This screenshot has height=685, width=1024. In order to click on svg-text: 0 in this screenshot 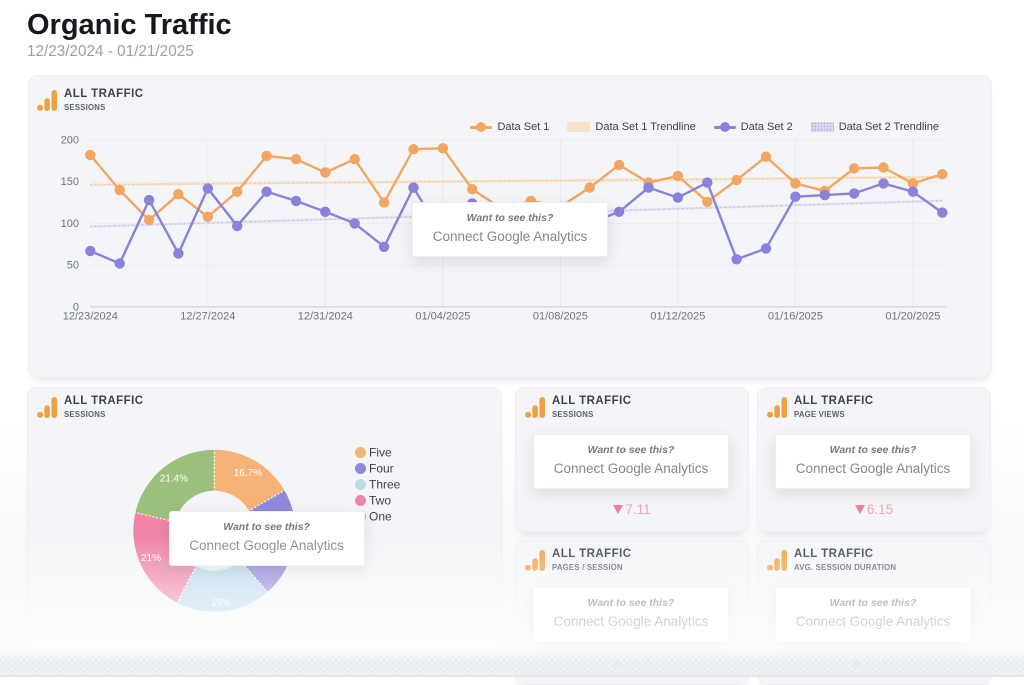, I will do `click(76, 307)`.